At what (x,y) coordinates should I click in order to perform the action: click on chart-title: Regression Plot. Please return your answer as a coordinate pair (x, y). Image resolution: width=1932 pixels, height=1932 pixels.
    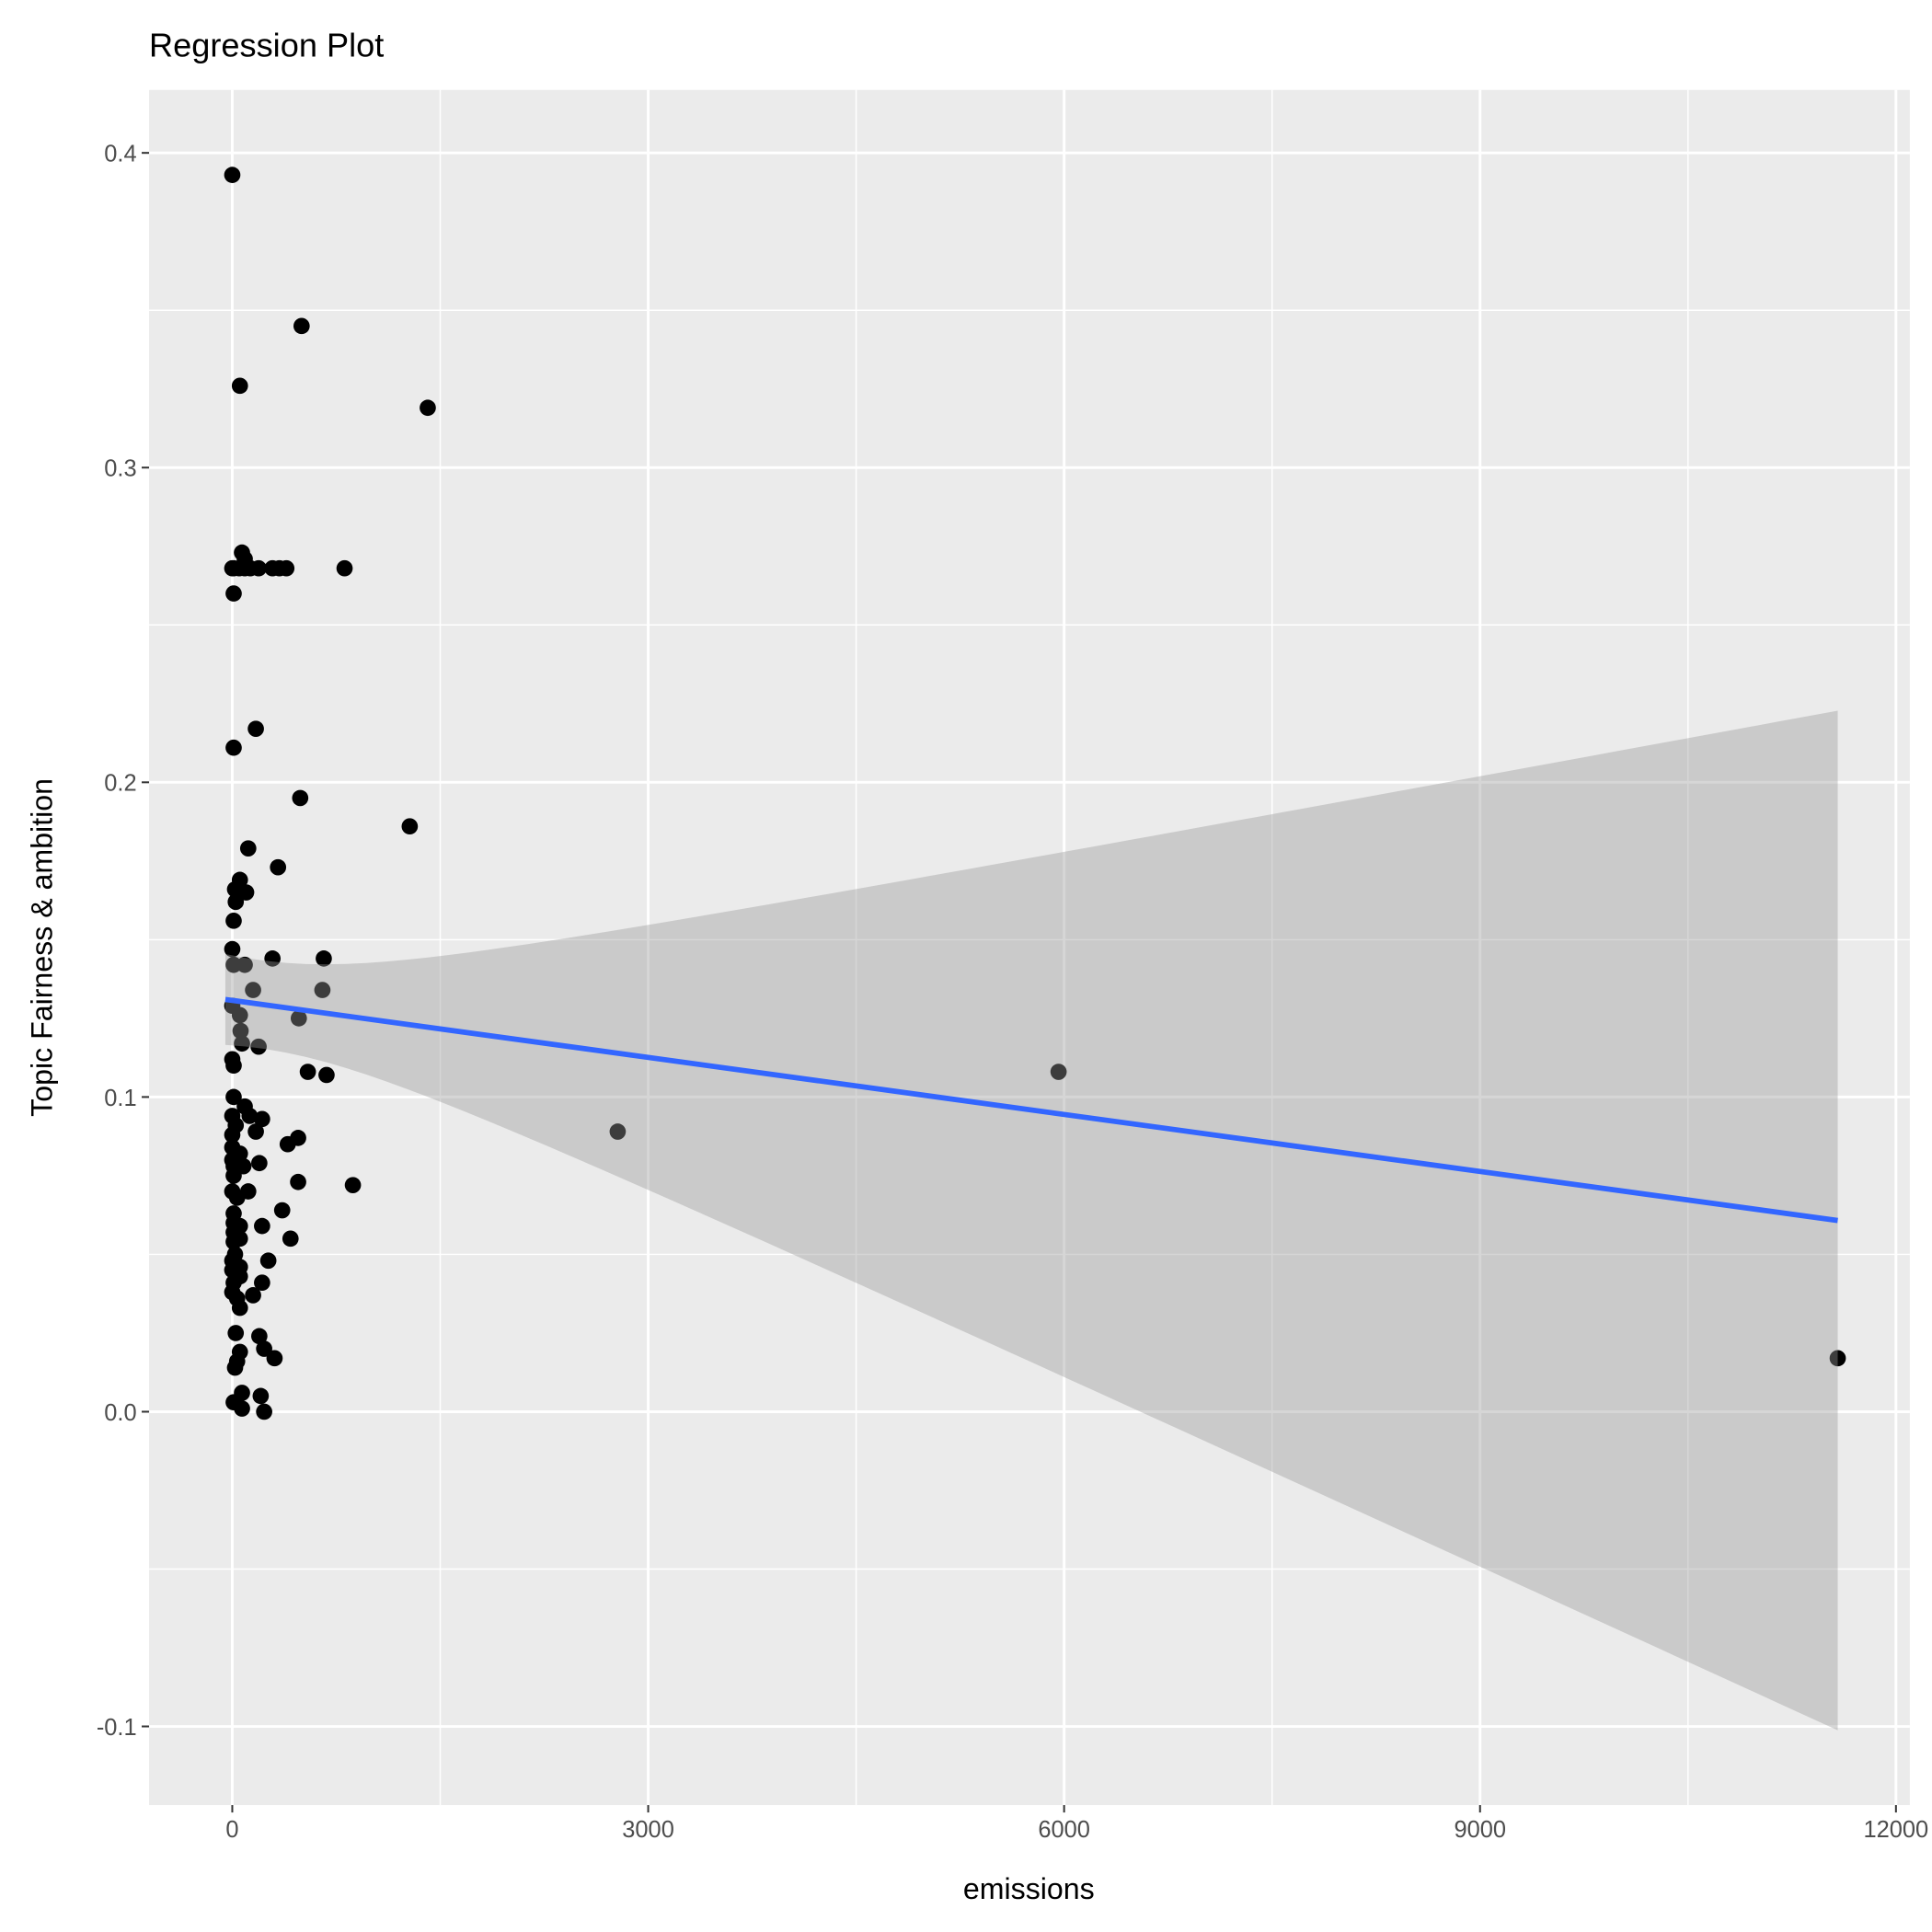
    Looking at the image, I should click on (266, 45).